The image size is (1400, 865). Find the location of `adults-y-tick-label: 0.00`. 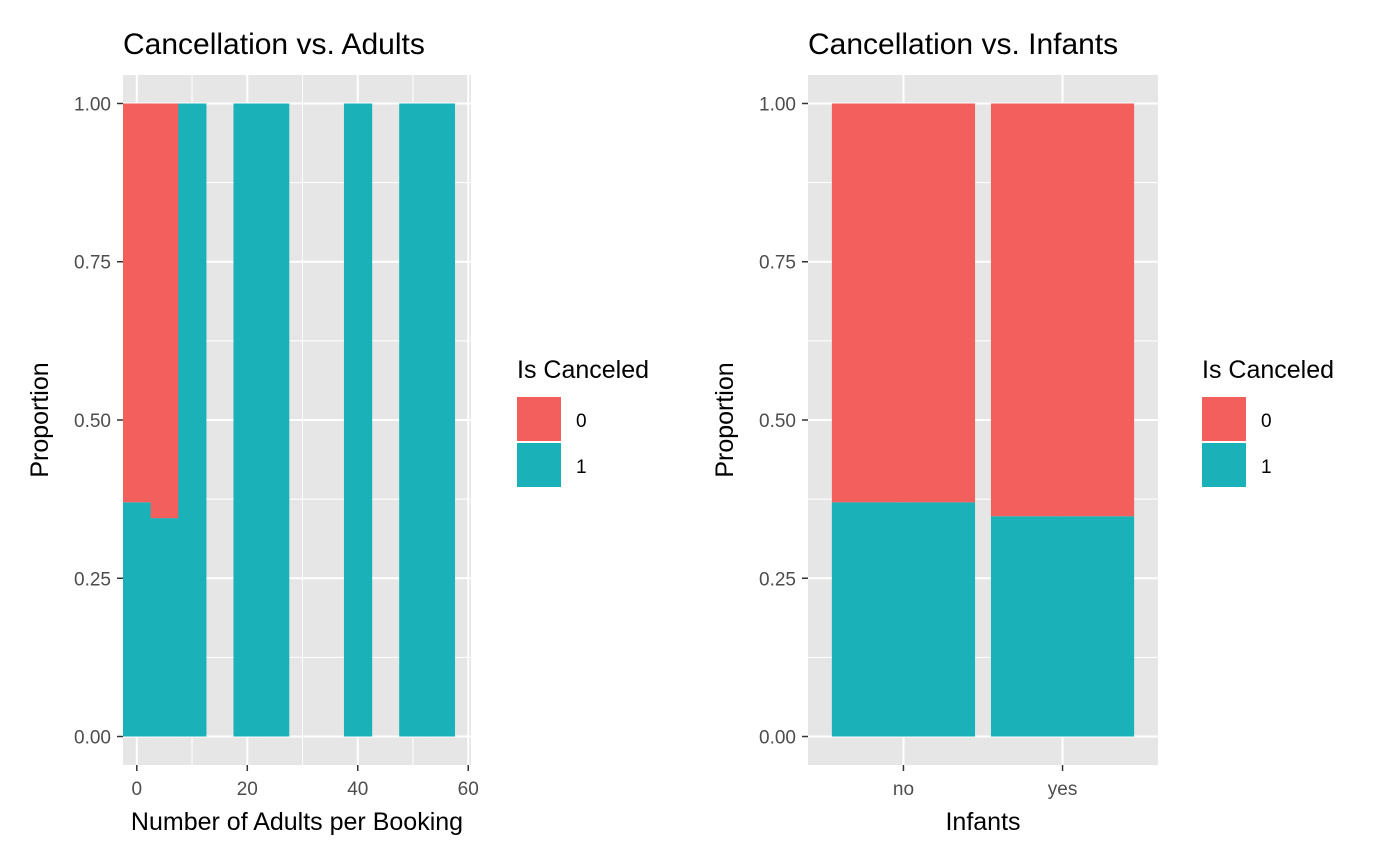

adults-y-tick-label: 0.00 is located at coordinates (92, 738).